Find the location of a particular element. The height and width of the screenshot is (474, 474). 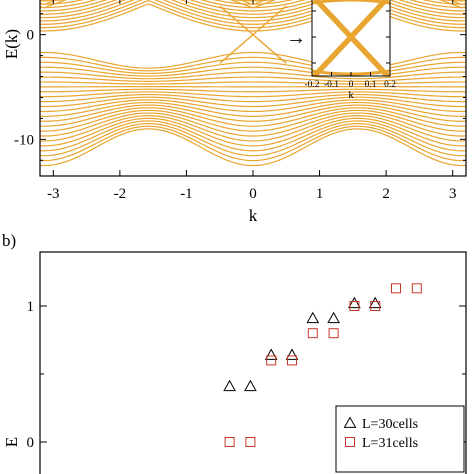

inset-edge-line is located at coordinates (348, 38).